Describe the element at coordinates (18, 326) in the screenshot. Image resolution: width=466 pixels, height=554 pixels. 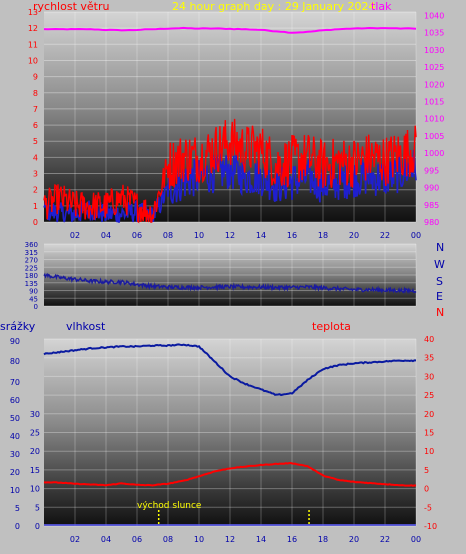
I see `rain-axis-label: srážky` at that location.